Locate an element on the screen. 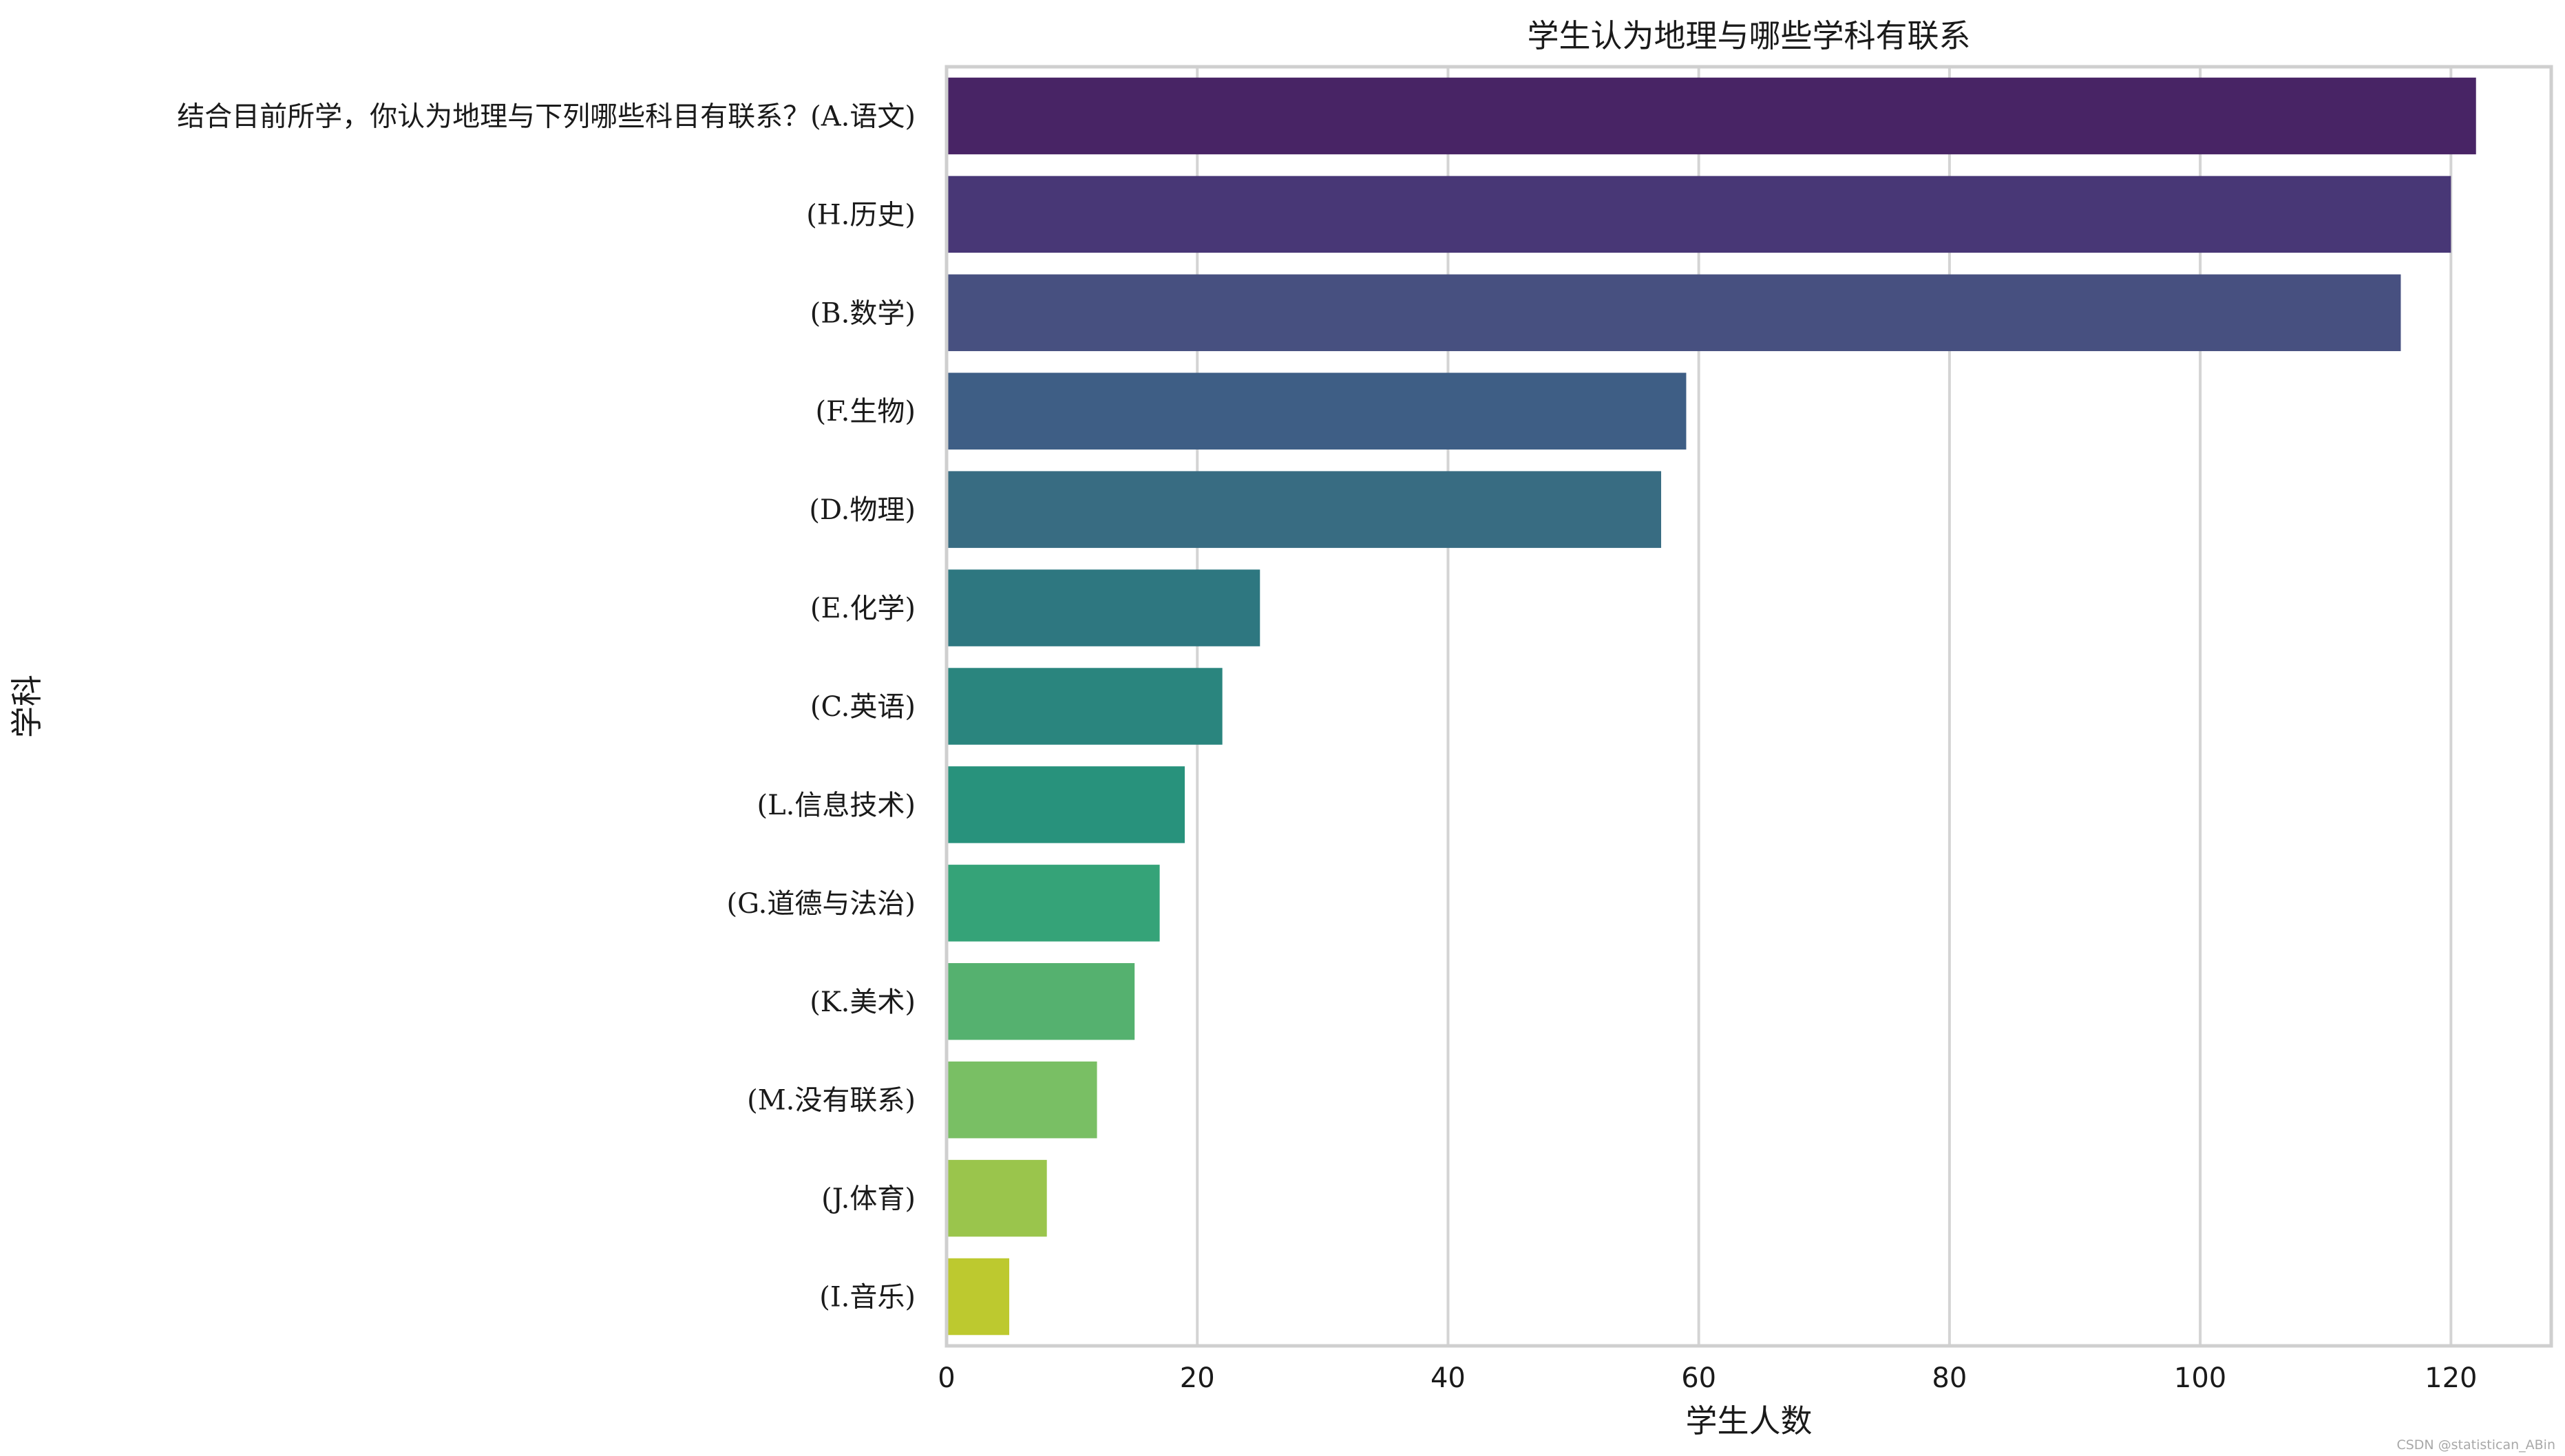 Image resolution: width=2565 pixels, height=1456 pixels. y-tick-label: (K.美术) is located at coordinates (863, 1002).